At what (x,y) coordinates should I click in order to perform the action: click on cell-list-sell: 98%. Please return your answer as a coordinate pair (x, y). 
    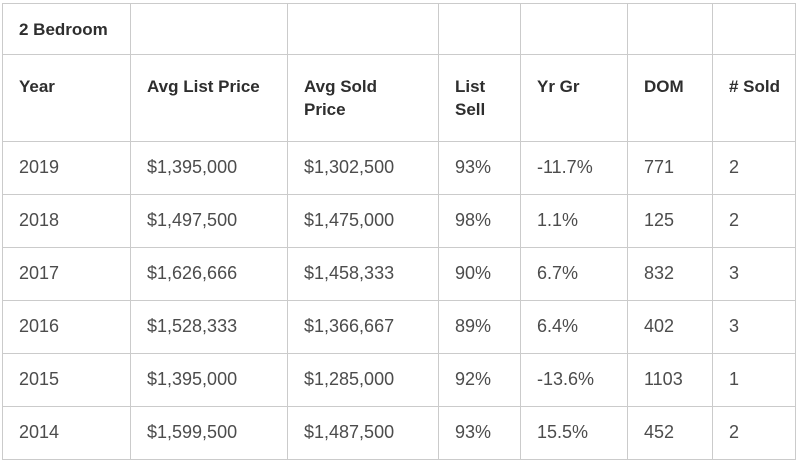
    Looking at the image, I should click on (479, 221).